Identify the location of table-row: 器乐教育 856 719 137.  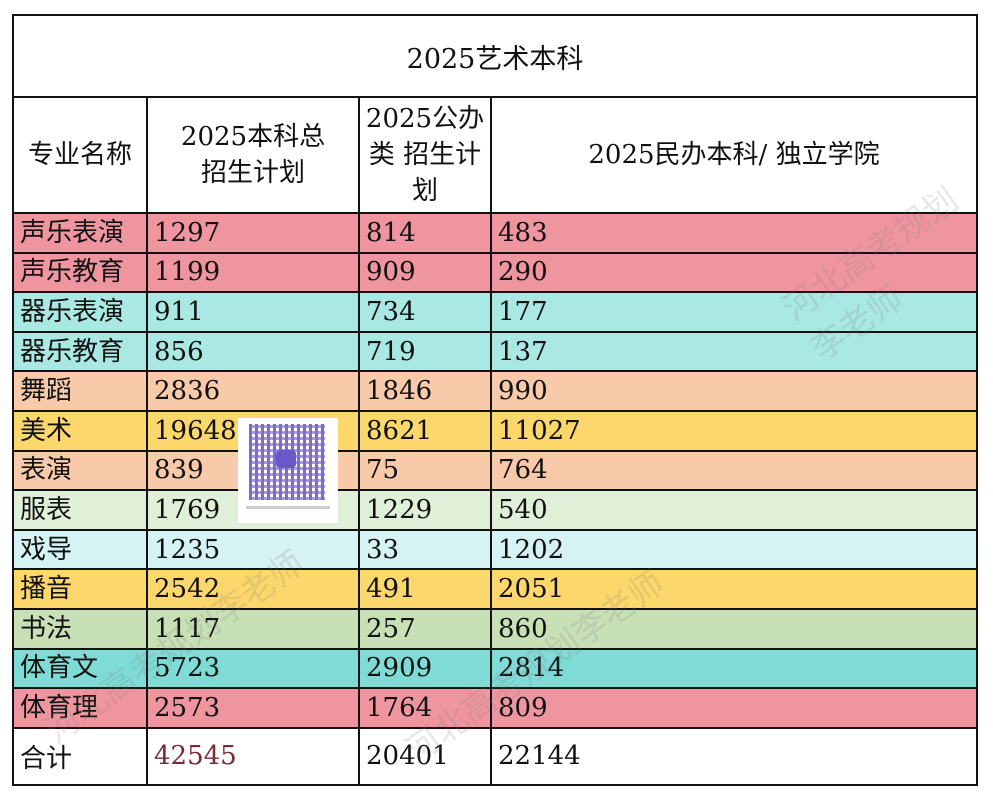
(495, 351).